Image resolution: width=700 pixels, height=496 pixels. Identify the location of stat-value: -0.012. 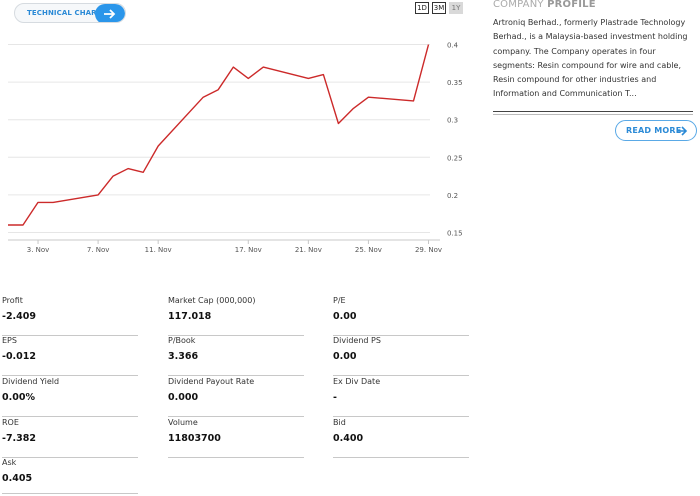
(19, 356).